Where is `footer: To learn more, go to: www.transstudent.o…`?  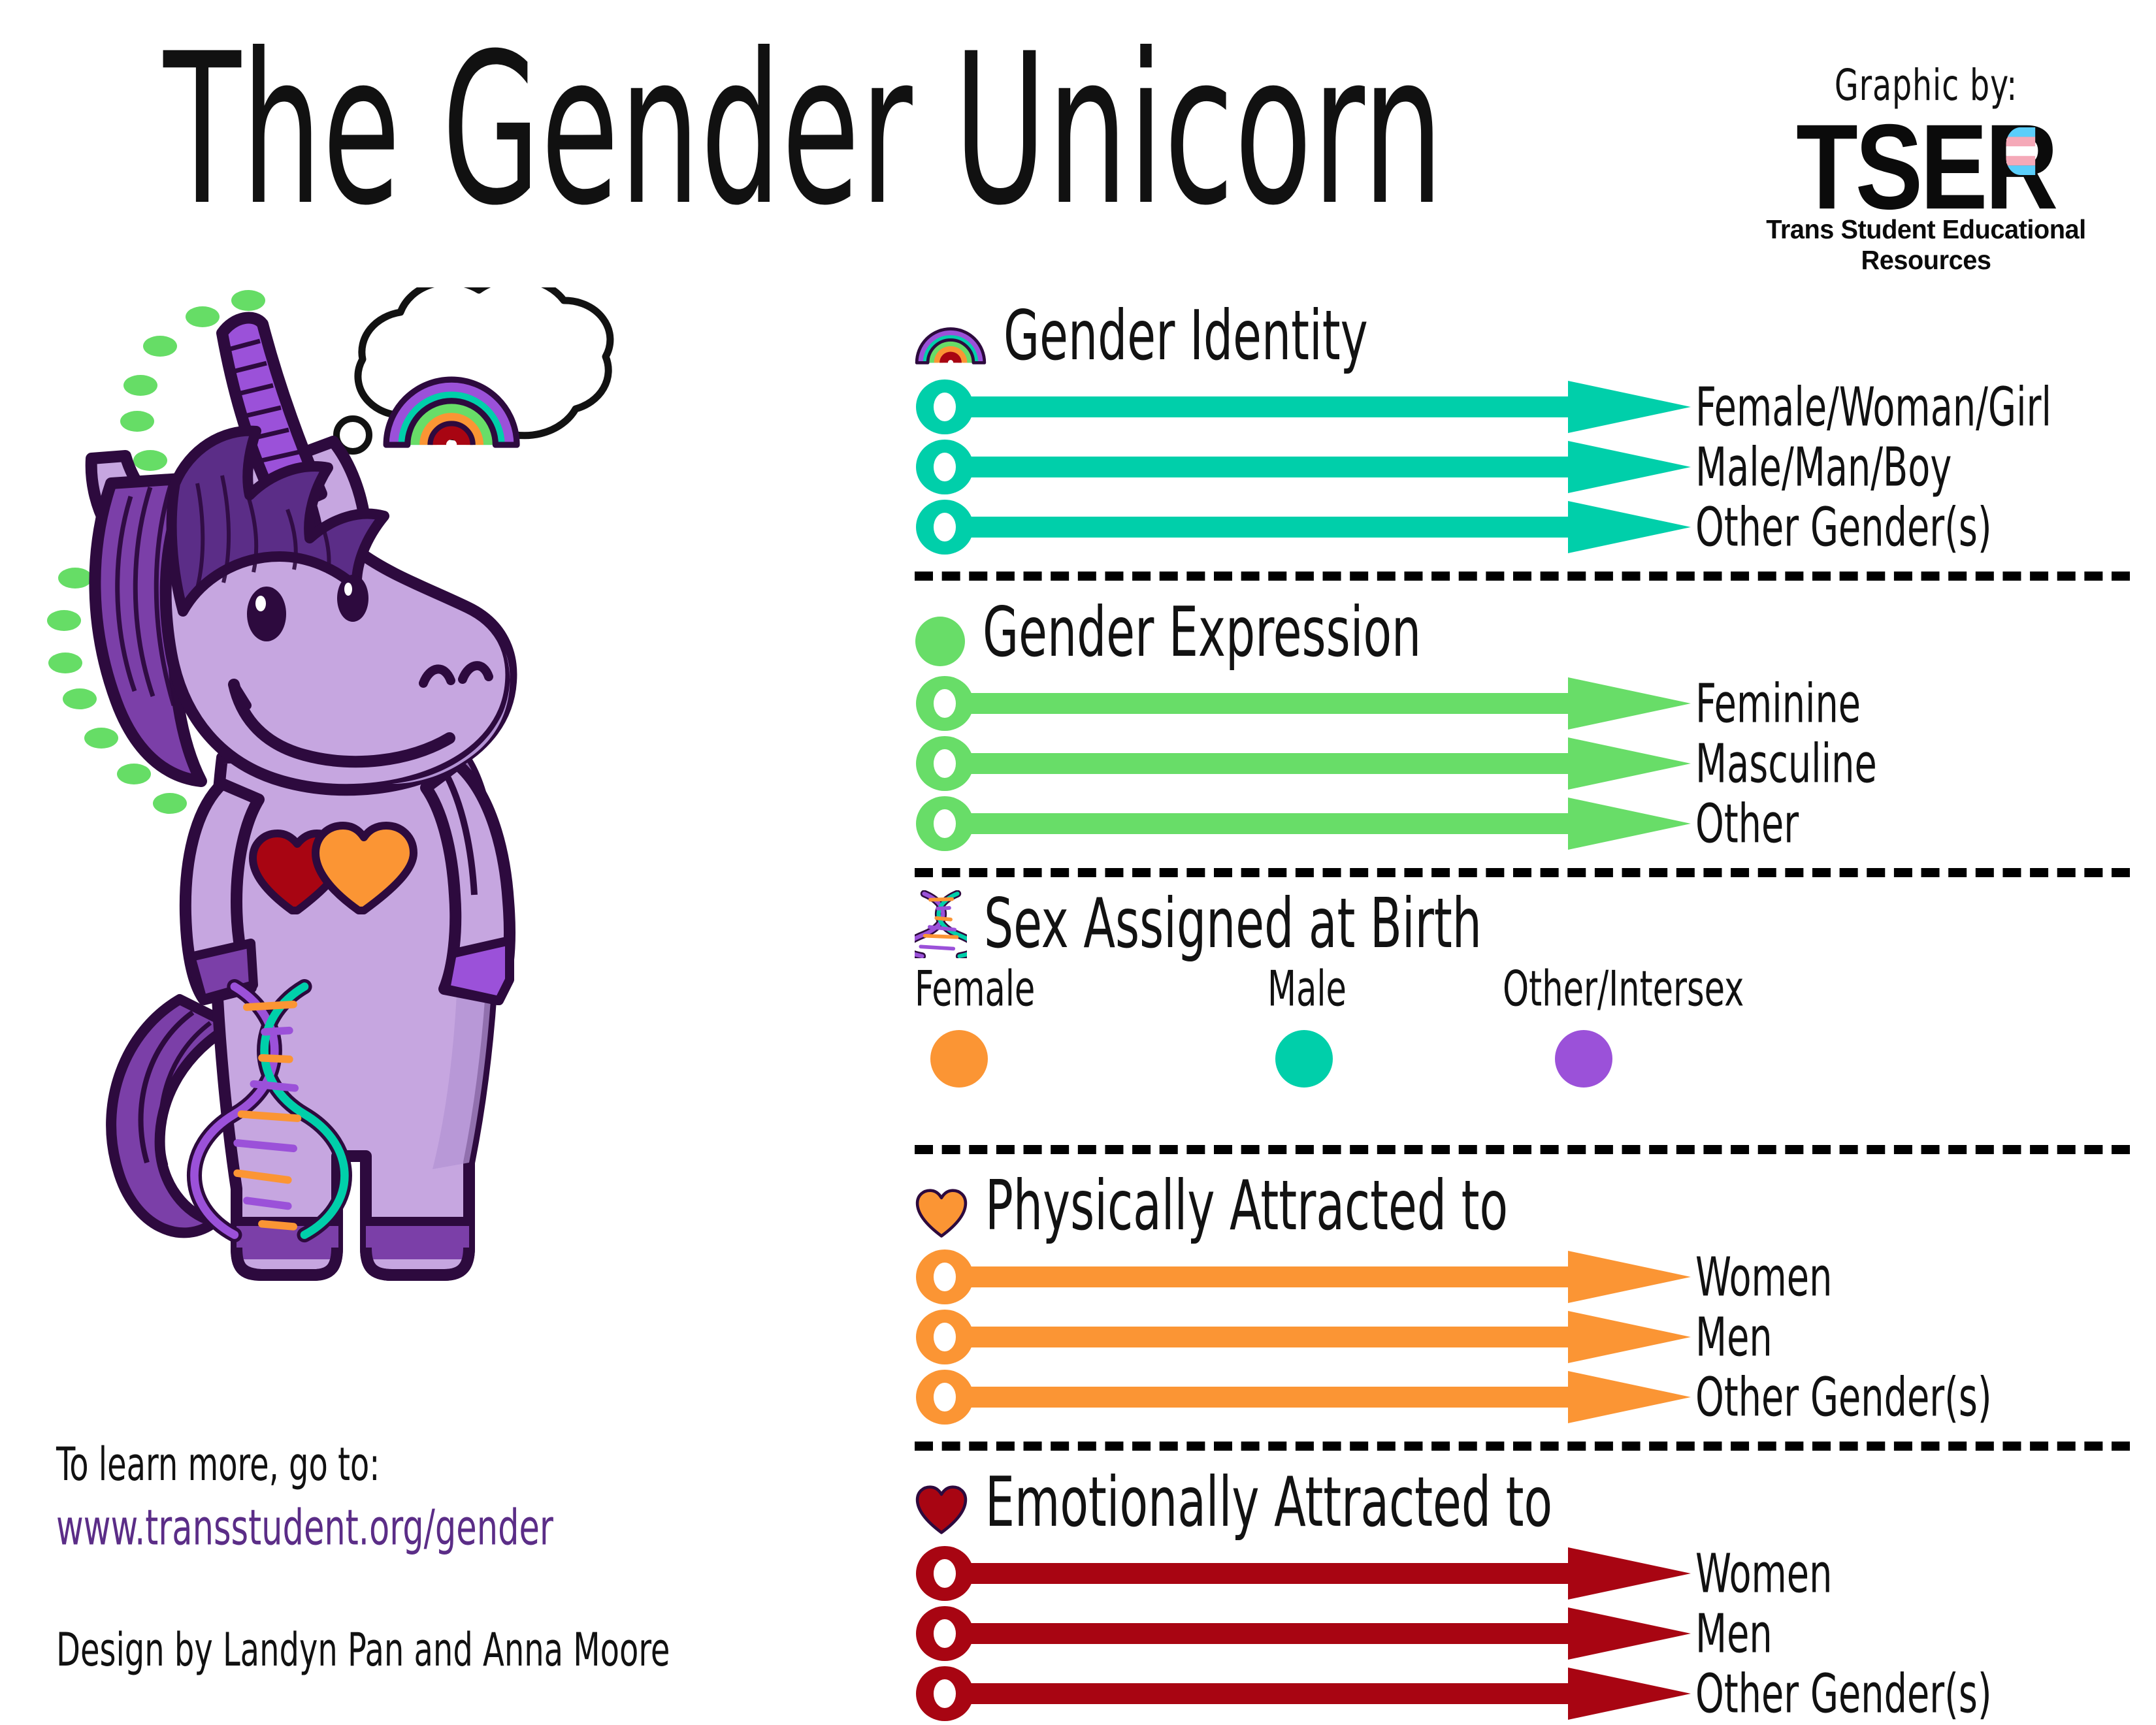 footer: To learn more, go to: www.transstudent.o… is located at coordinates (448, 1557).